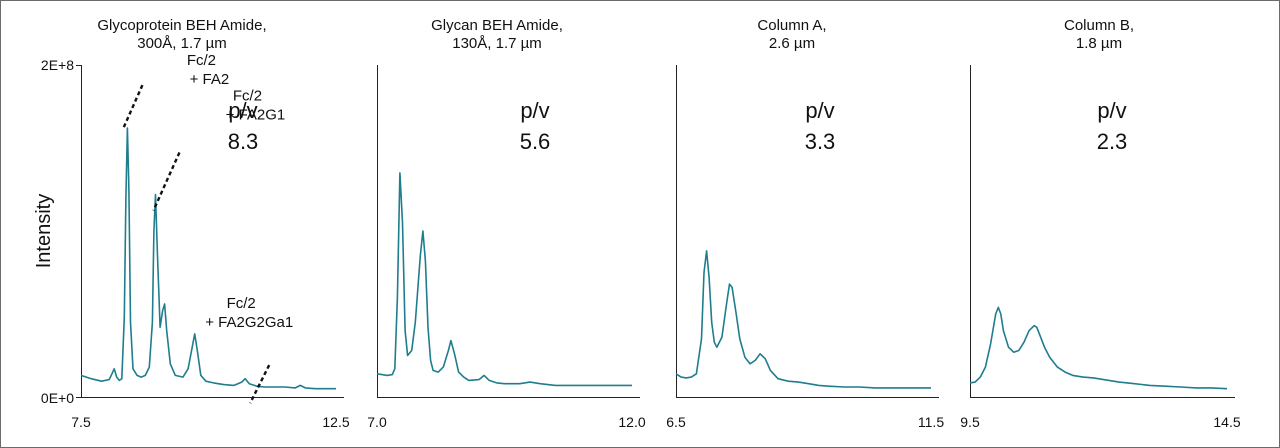  Describe the element at coordinates (535, 141) in the screenshot. I see `pv-value: 5.6` at that location.